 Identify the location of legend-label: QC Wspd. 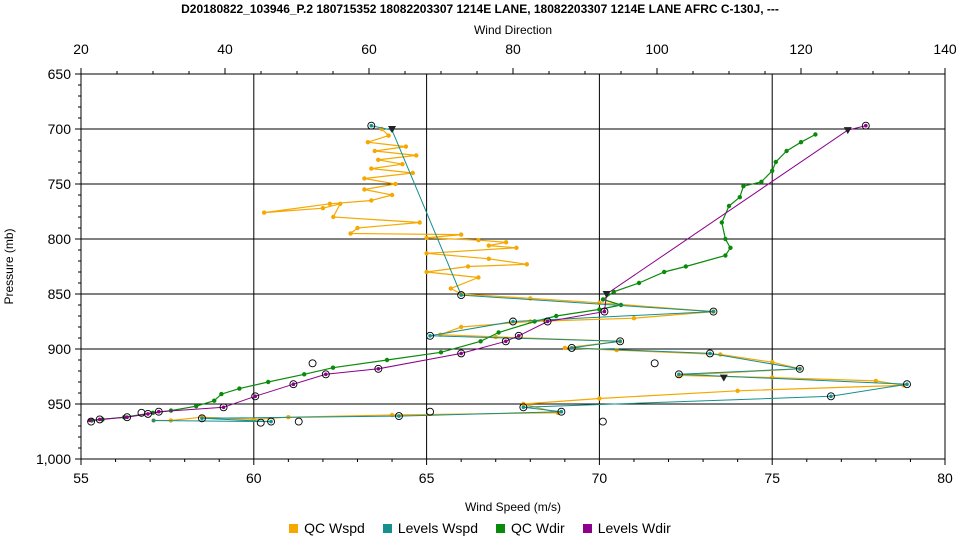
(334, 528).